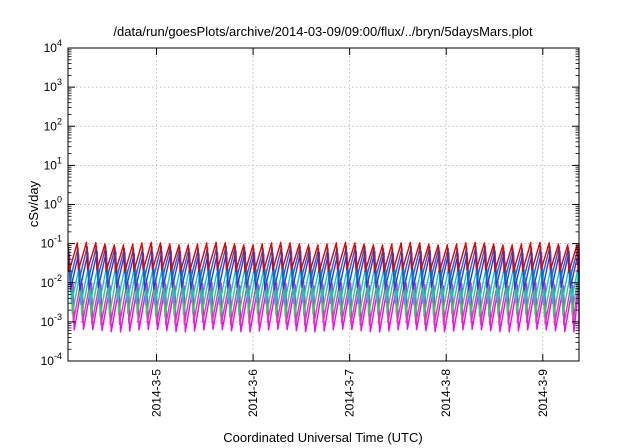 Image resolution: width=640 pixels, height=448 pixels. I want to click on y-tick-label: 10⁻³, so click(51, 320).